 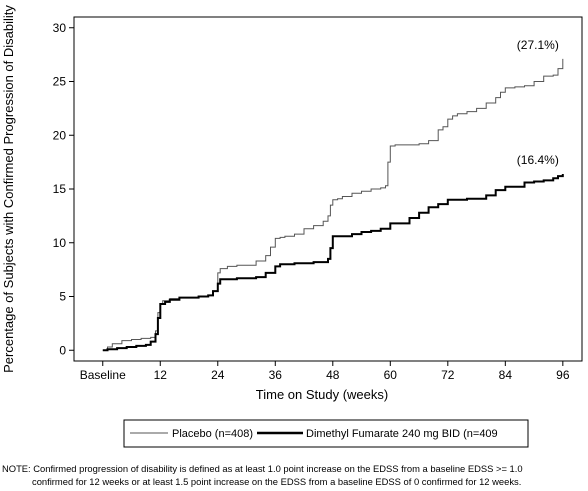 I want to click on y-tick-label-30: 30, so click(x=60, y=28).